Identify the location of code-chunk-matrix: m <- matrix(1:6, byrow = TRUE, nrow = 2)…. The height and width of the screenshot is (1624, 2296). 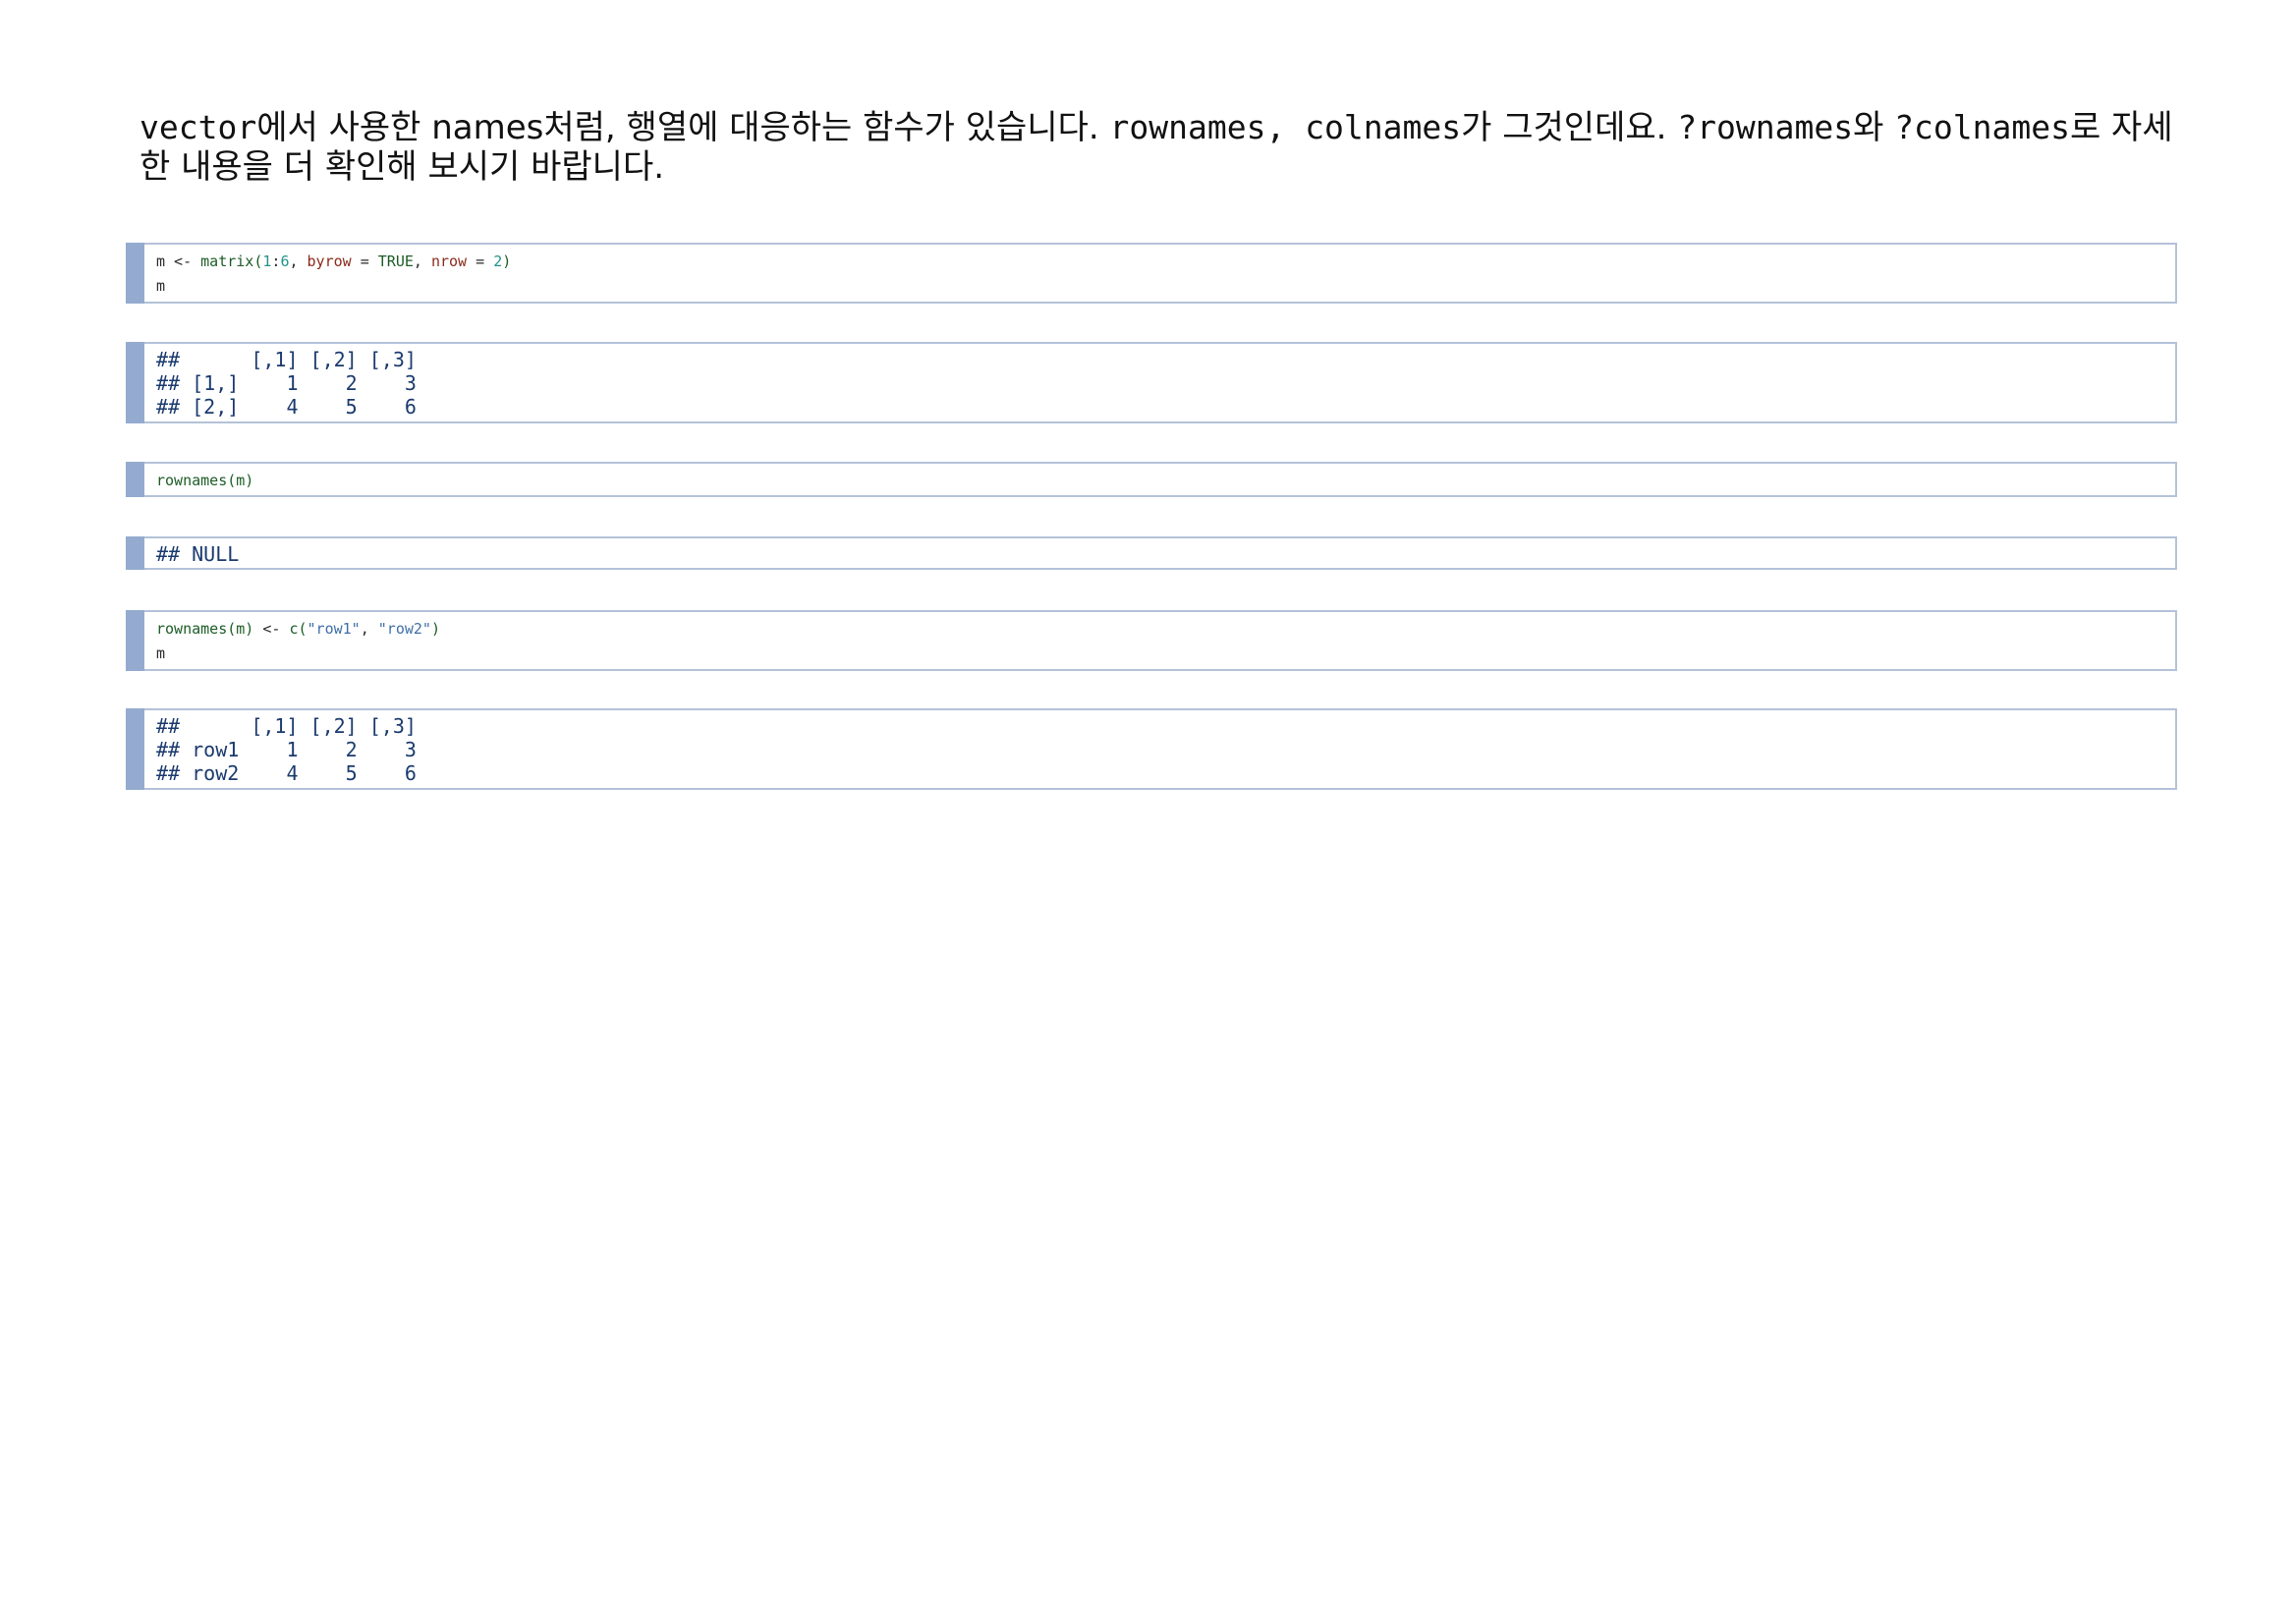
(1151, 273).